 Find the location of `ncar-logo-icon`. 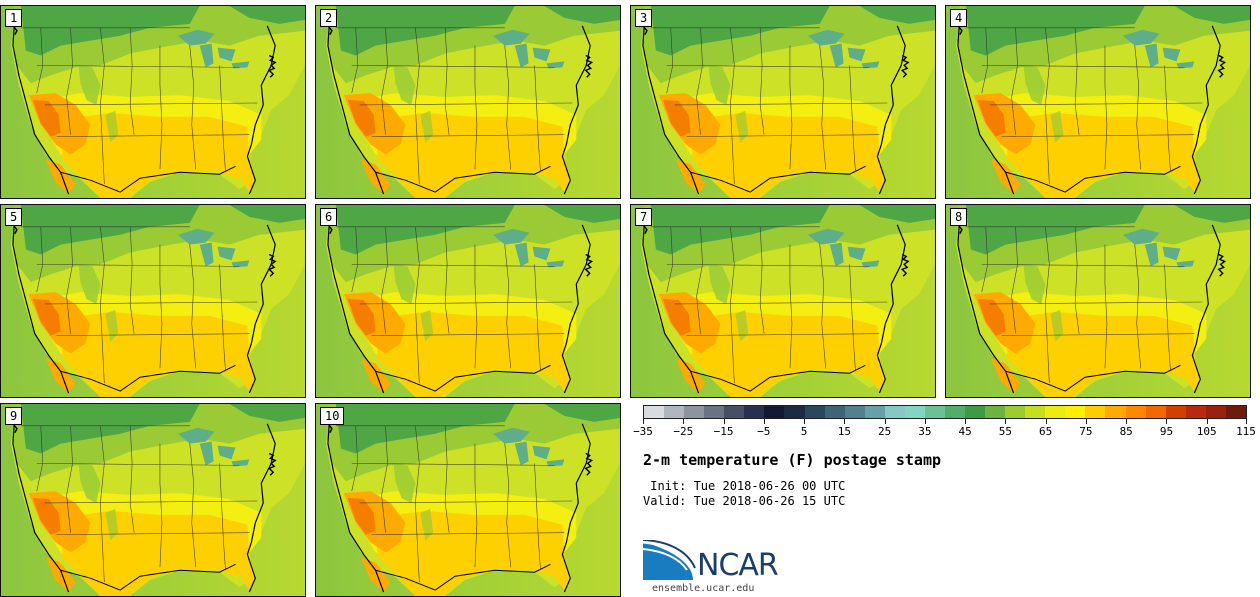

ncar-logo-icon is located at coordinates (718, 562).